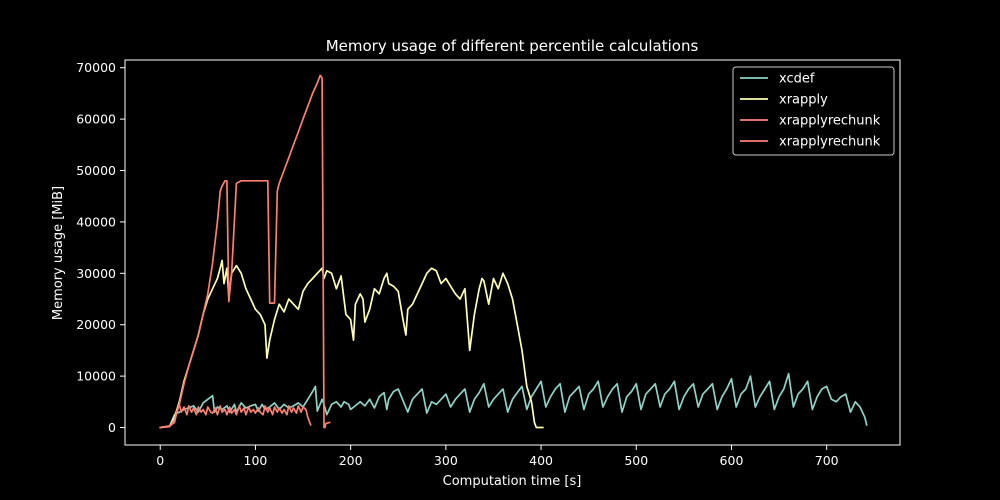 Image resolution: width=1000 pixels, height=500 pixels. Describe the element at coordinates (351, 460) in the screenshot. I see `x-tick-label: 200` at that location.